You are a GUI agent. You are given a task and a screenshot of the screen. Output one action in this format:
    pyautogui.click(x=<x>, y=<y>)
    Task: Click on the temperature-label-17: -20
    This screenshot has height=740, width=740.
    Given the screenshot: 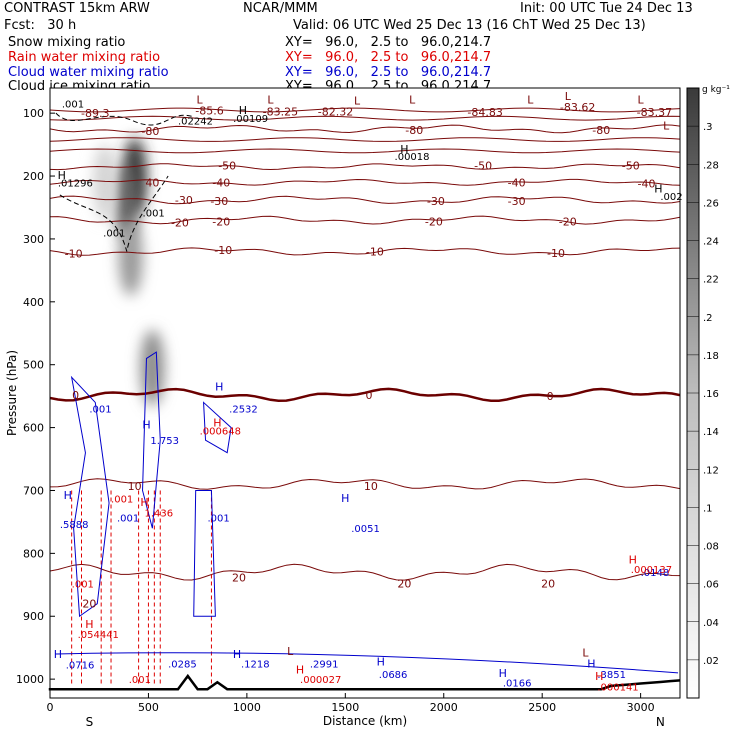 What is the action you would take?
    pyautogui.click(x=568, y=221)
    